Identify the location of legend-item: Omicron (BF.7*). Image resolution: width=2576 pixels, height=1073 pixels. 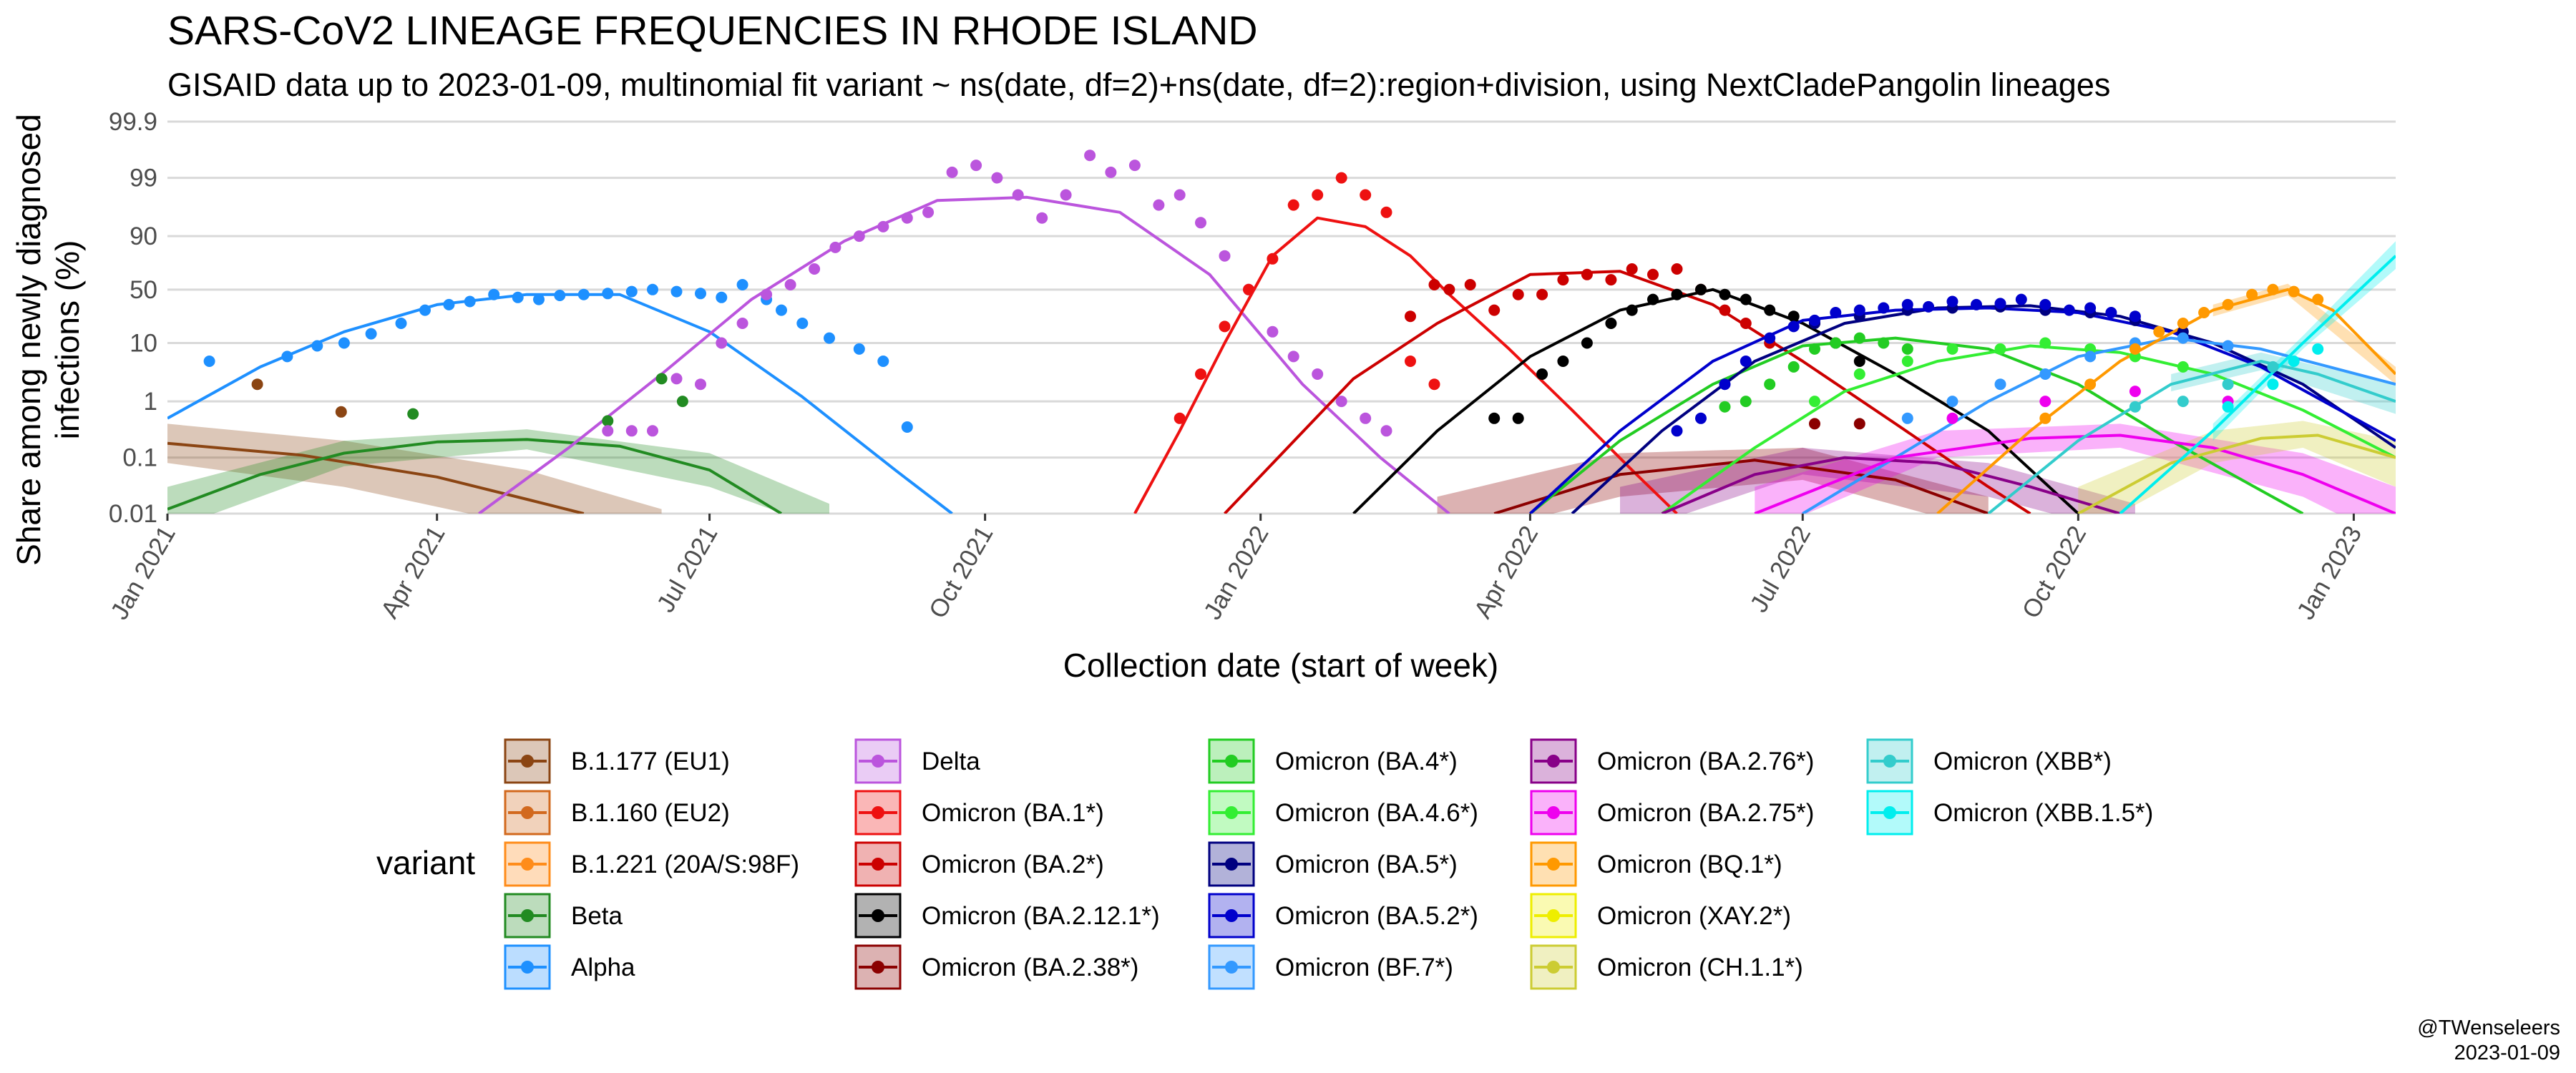
(1330, 967).